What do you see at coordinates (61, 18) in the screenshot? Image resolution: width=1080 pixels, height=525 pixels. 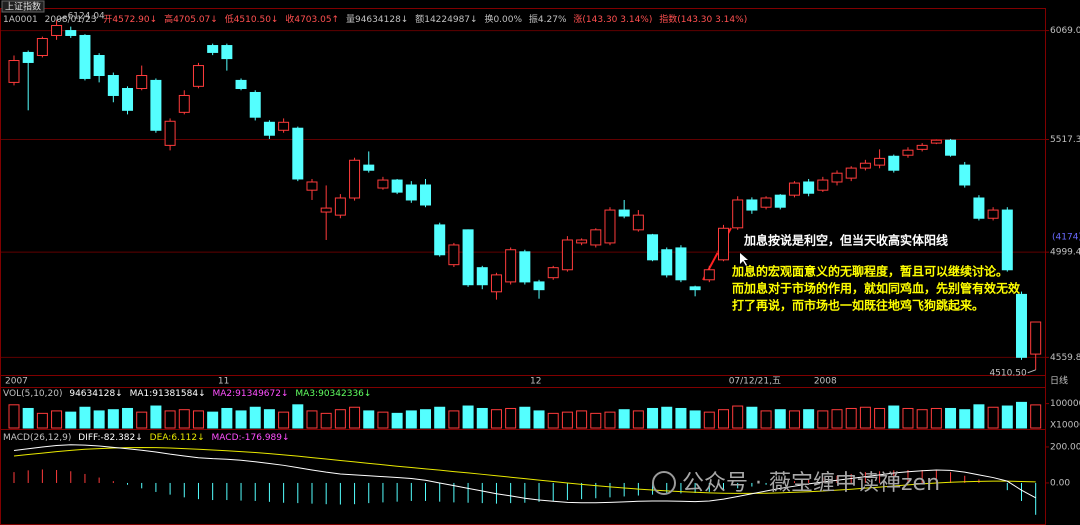 I see `max-pointer` at bounding box center [61, 18].